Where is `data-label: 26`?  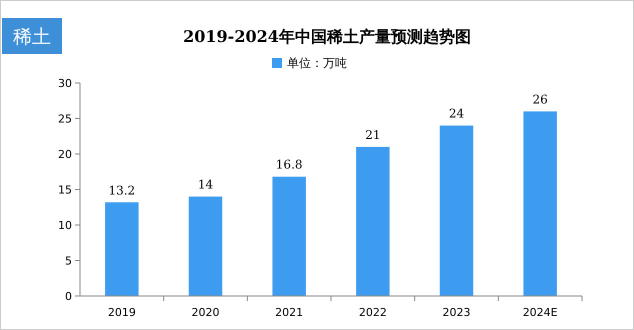
data-label: 26 is located at coordinates (540, 99).